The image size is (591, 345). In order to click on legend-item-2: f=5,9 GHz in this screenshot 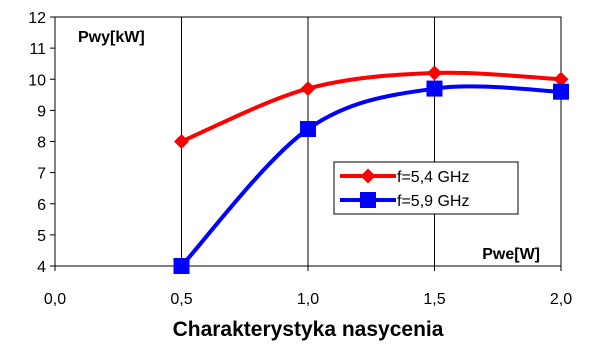, I will do `click(404, 201)`.